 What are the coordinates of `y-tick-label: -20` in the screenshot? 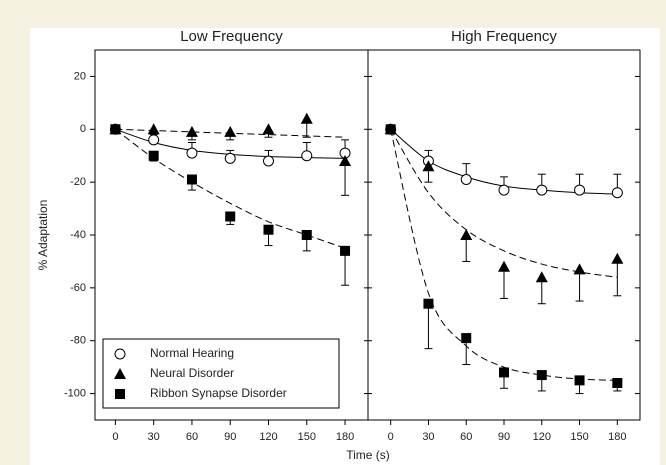 It's located at (78, 182).